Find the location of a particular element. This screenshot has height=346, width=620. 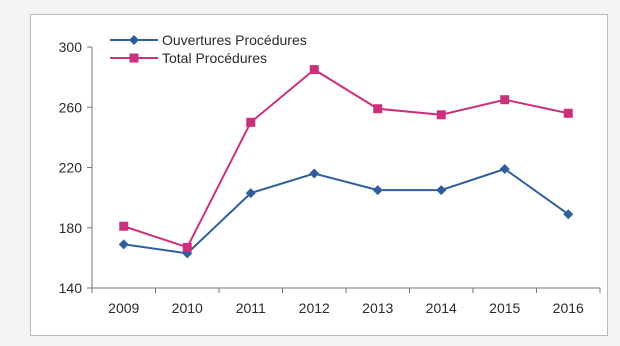

x-tick-label: 2014 is located at coordinates (441, 308).